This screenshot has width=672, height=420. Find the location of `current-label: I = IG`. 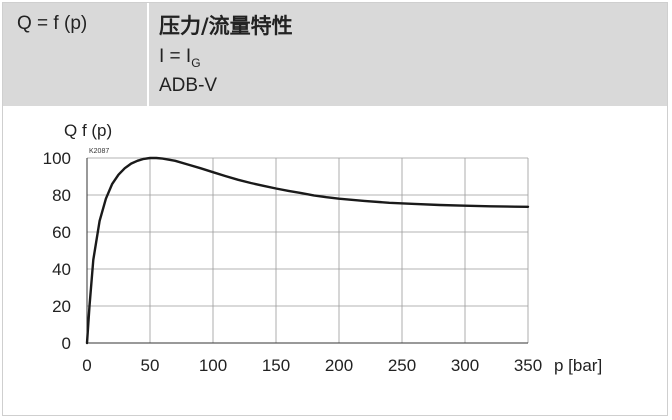

current-label: I = IG is located at coordinates (180, 58).